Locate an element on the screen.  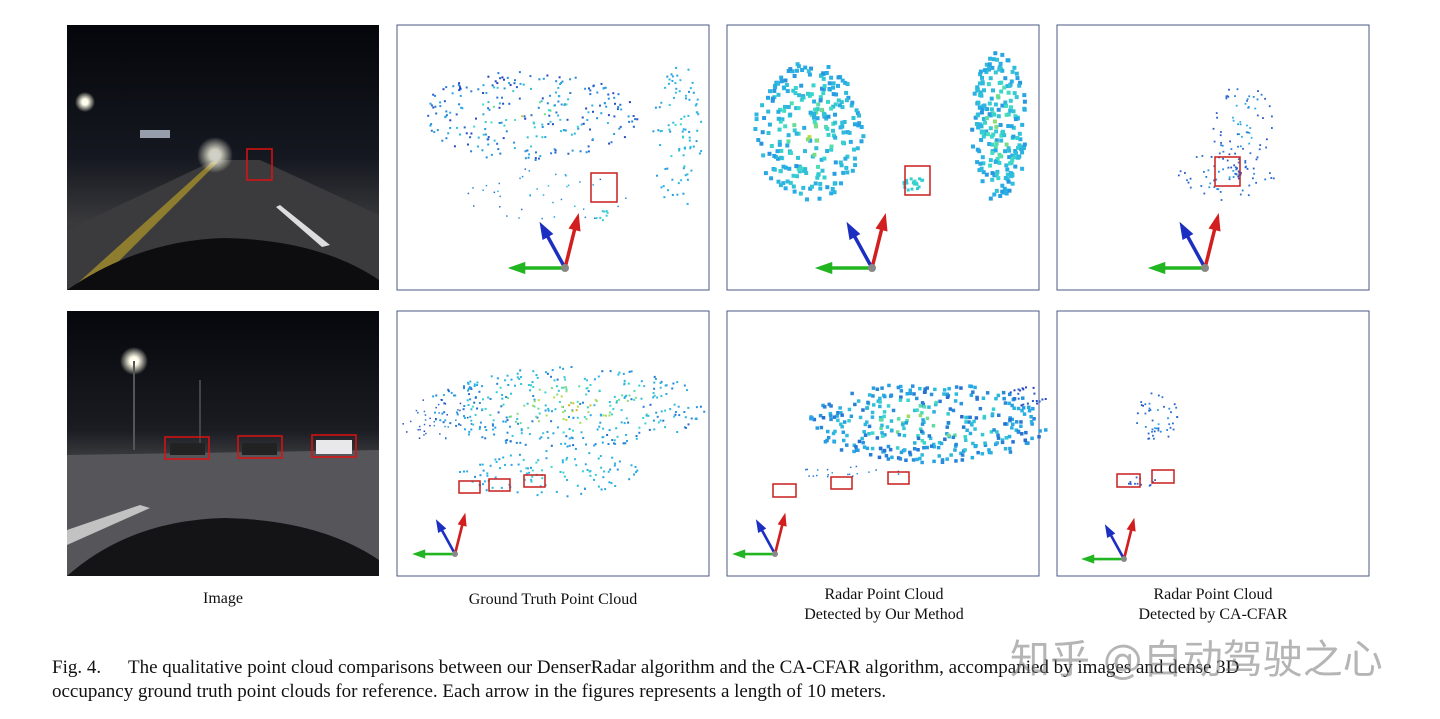
axis-arrowhead is located at coordinates (441, 526).